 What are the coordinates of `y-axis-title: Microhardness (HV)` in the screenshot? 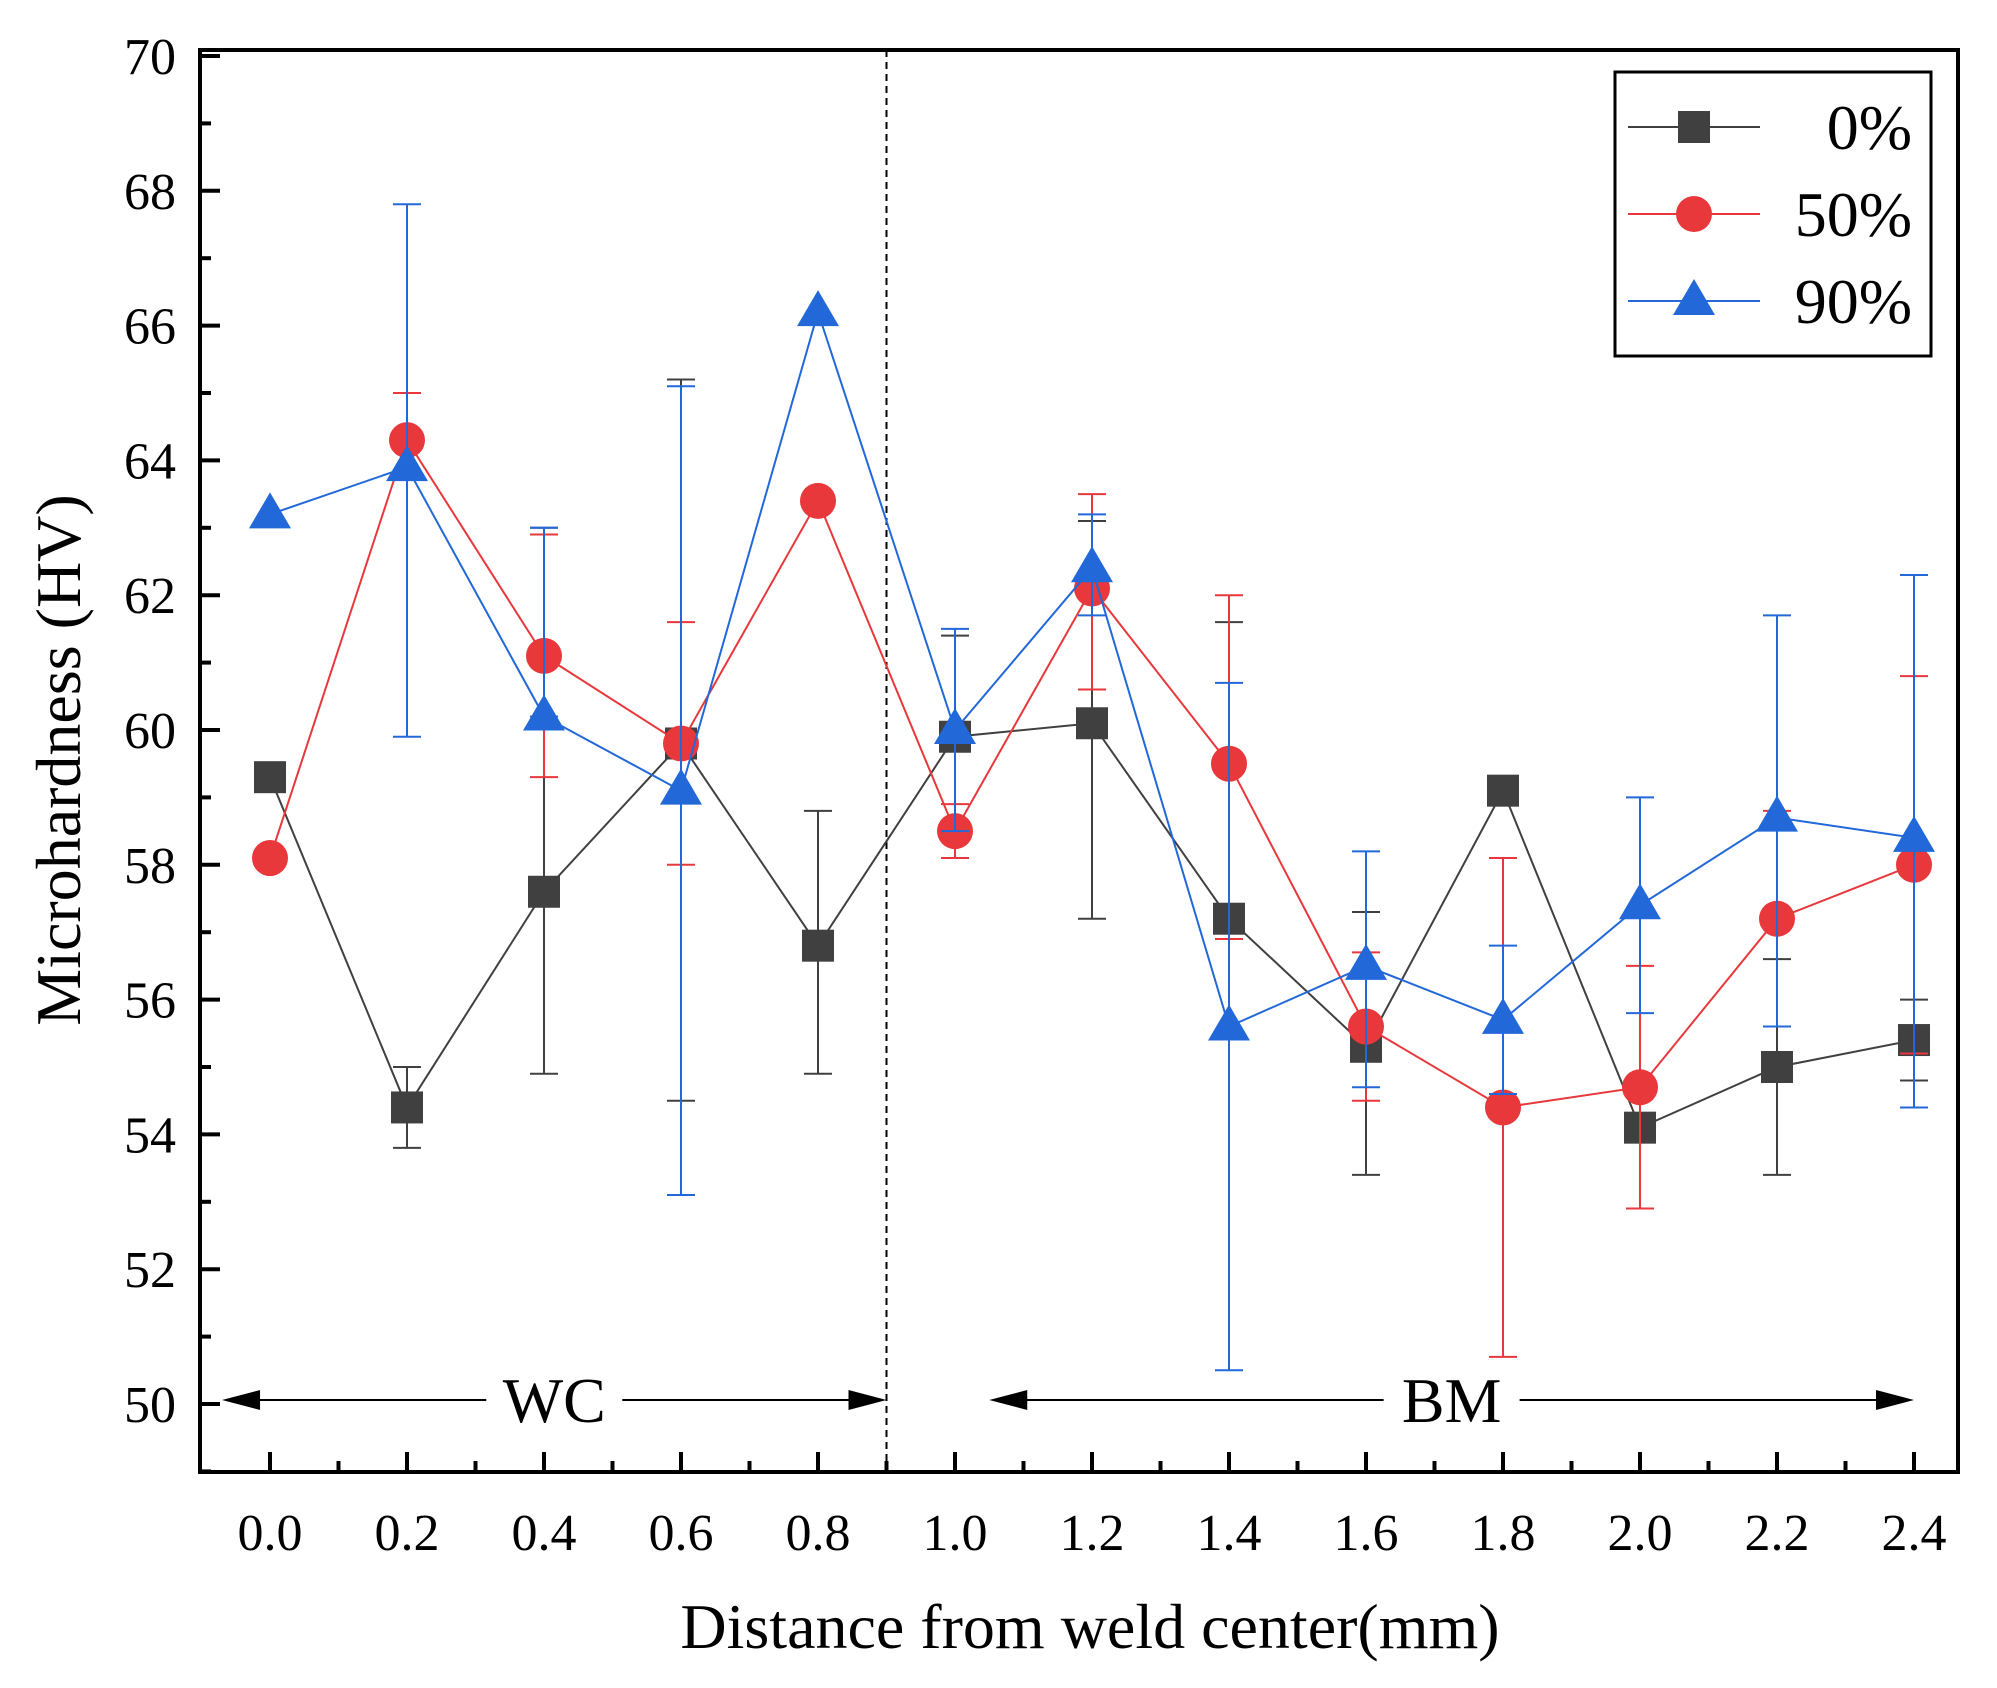 It's located at (58, 759).